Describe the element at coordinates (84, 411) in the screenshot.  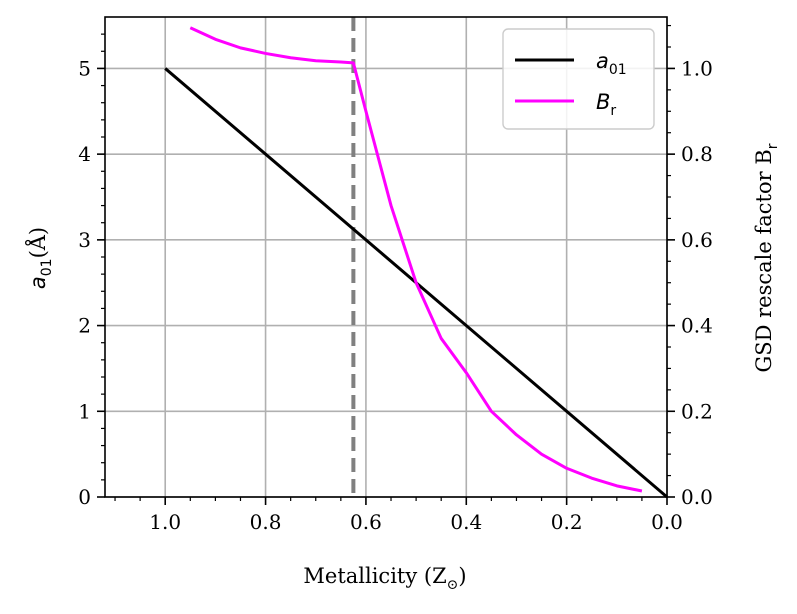
I see `y-left-tick-label: 1` at that location.